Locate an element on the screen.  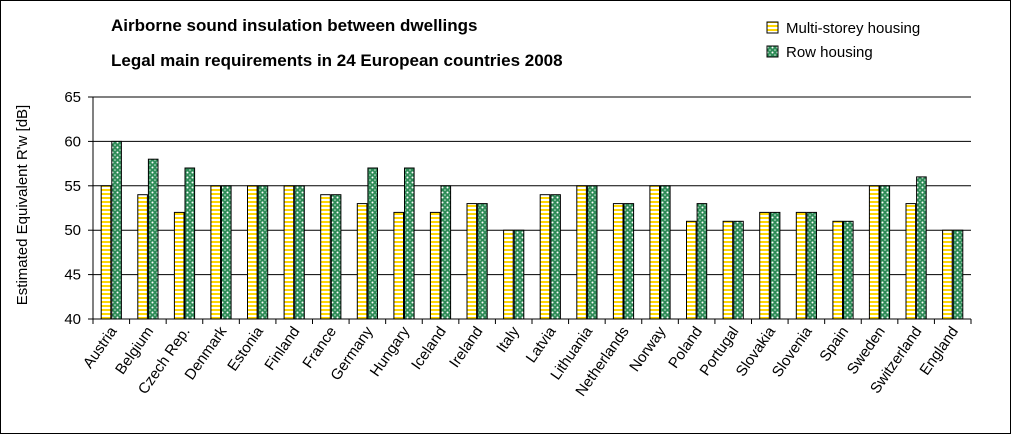
bar-multi-storey-ireland is located at coordinates (472, 261).